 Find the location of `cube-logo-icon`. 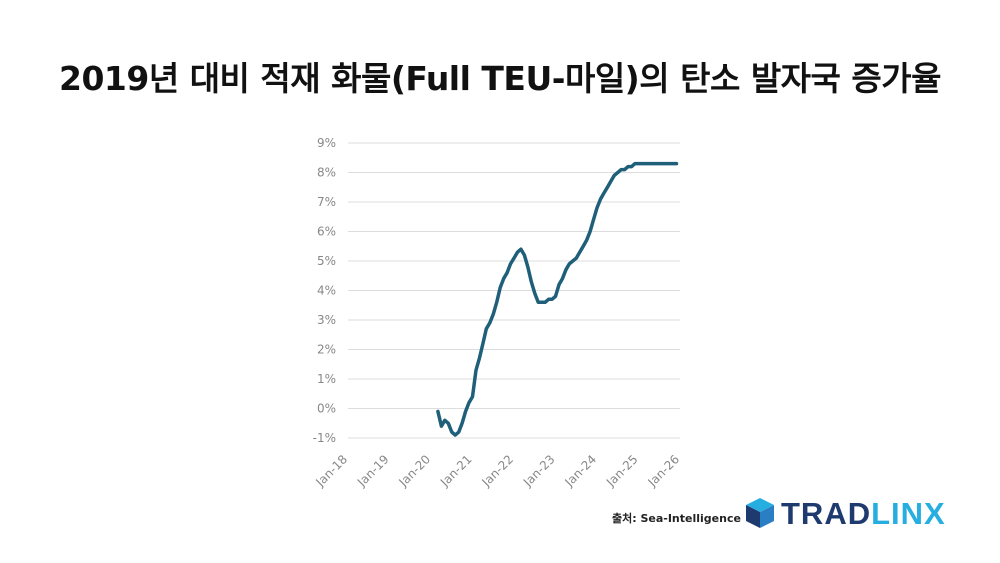

cube-logo-icon is located at coordinates (760, 513).